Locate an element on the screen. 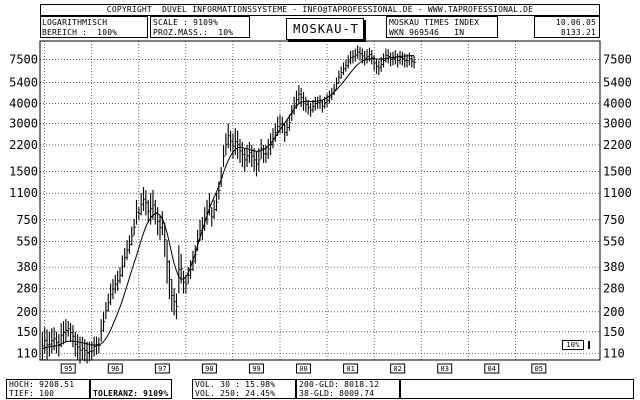 The width and height of the screenshot is (640, 400). scale-bar-icon is located at coordinates (589, 345).